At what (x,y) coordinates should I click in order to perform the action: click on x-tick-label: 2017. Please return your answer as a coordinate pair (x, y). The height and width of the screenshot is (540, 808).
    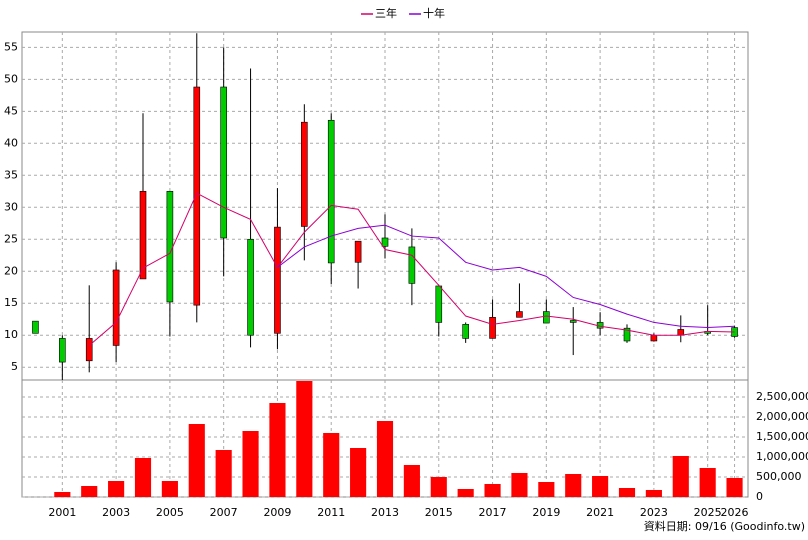
    Looking at the image, I should click on (493, 512).